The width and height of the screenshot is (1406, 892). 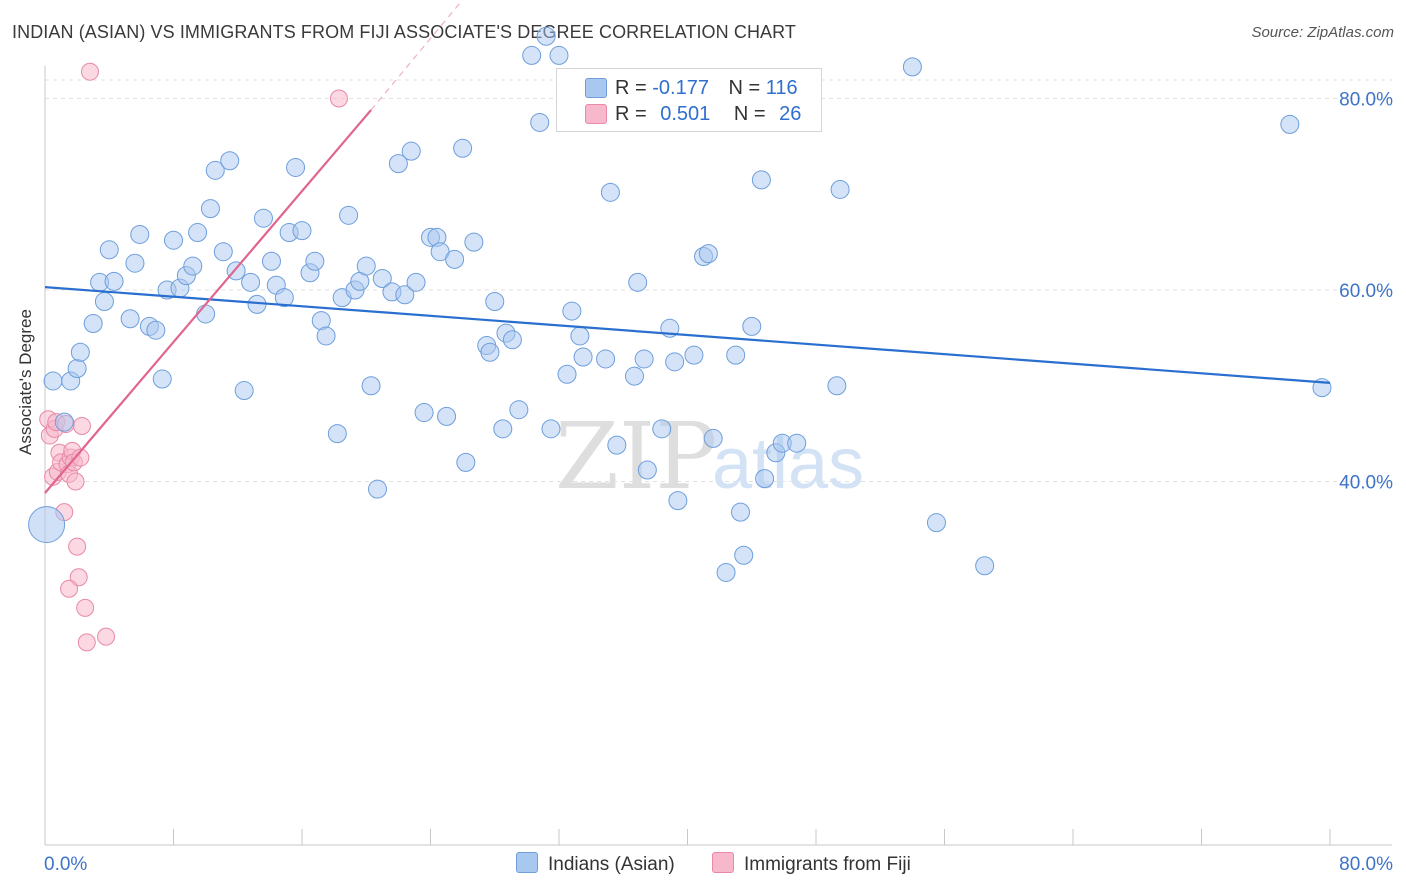 What do you see at coordinates (687, 335) in the screenshot?
I see `indian-trend-line` at bounding box center [687, 335].